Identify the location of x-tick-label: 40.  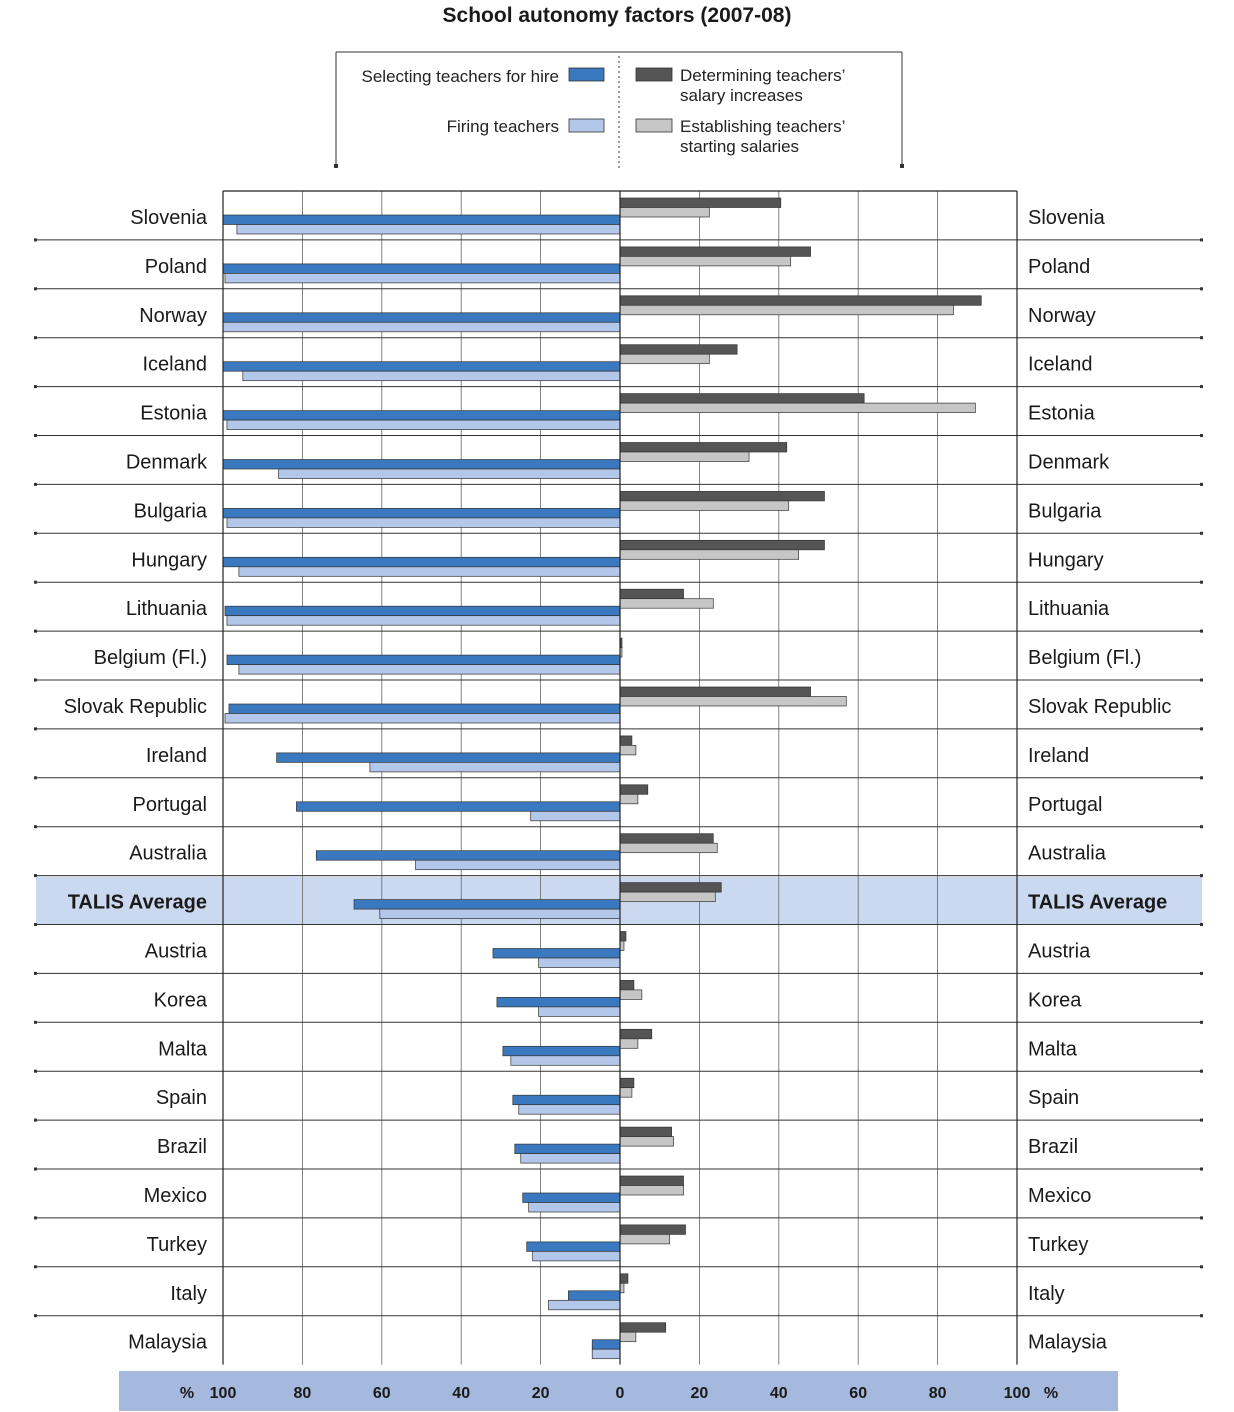
(461, 1393).